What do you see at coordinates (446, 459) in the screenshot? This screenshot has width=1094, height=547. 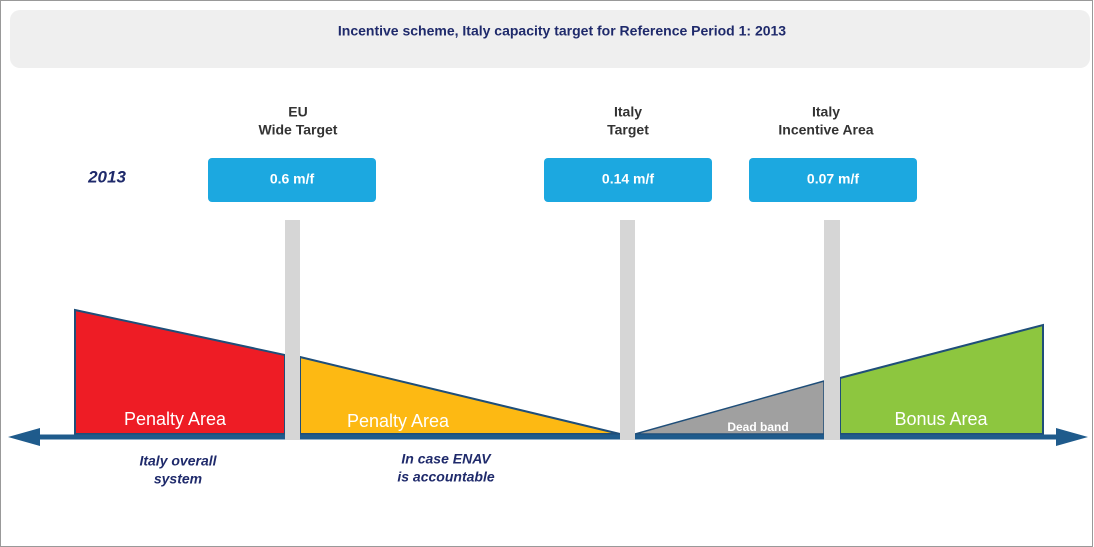 I see `note: In case ENAV` at bounding box center [446, 459].